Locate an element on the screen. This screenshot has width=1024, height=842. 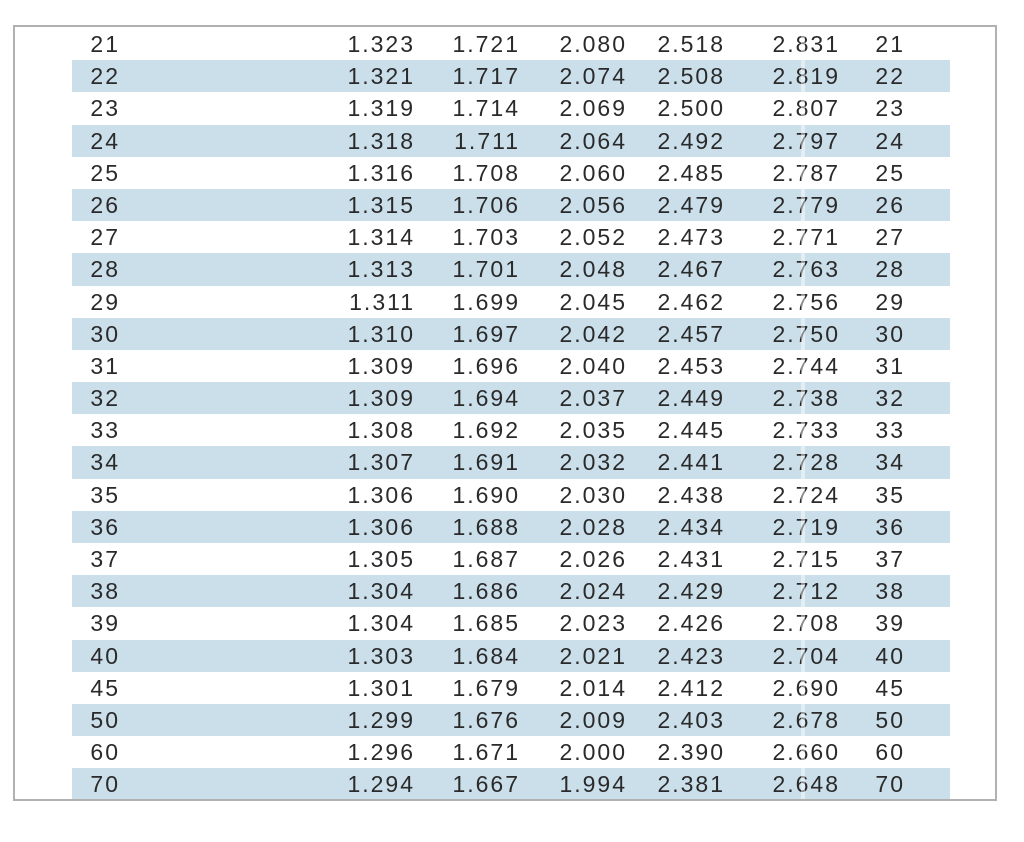
t-value-cell: 2.021 is located at coordinates (593, 655).